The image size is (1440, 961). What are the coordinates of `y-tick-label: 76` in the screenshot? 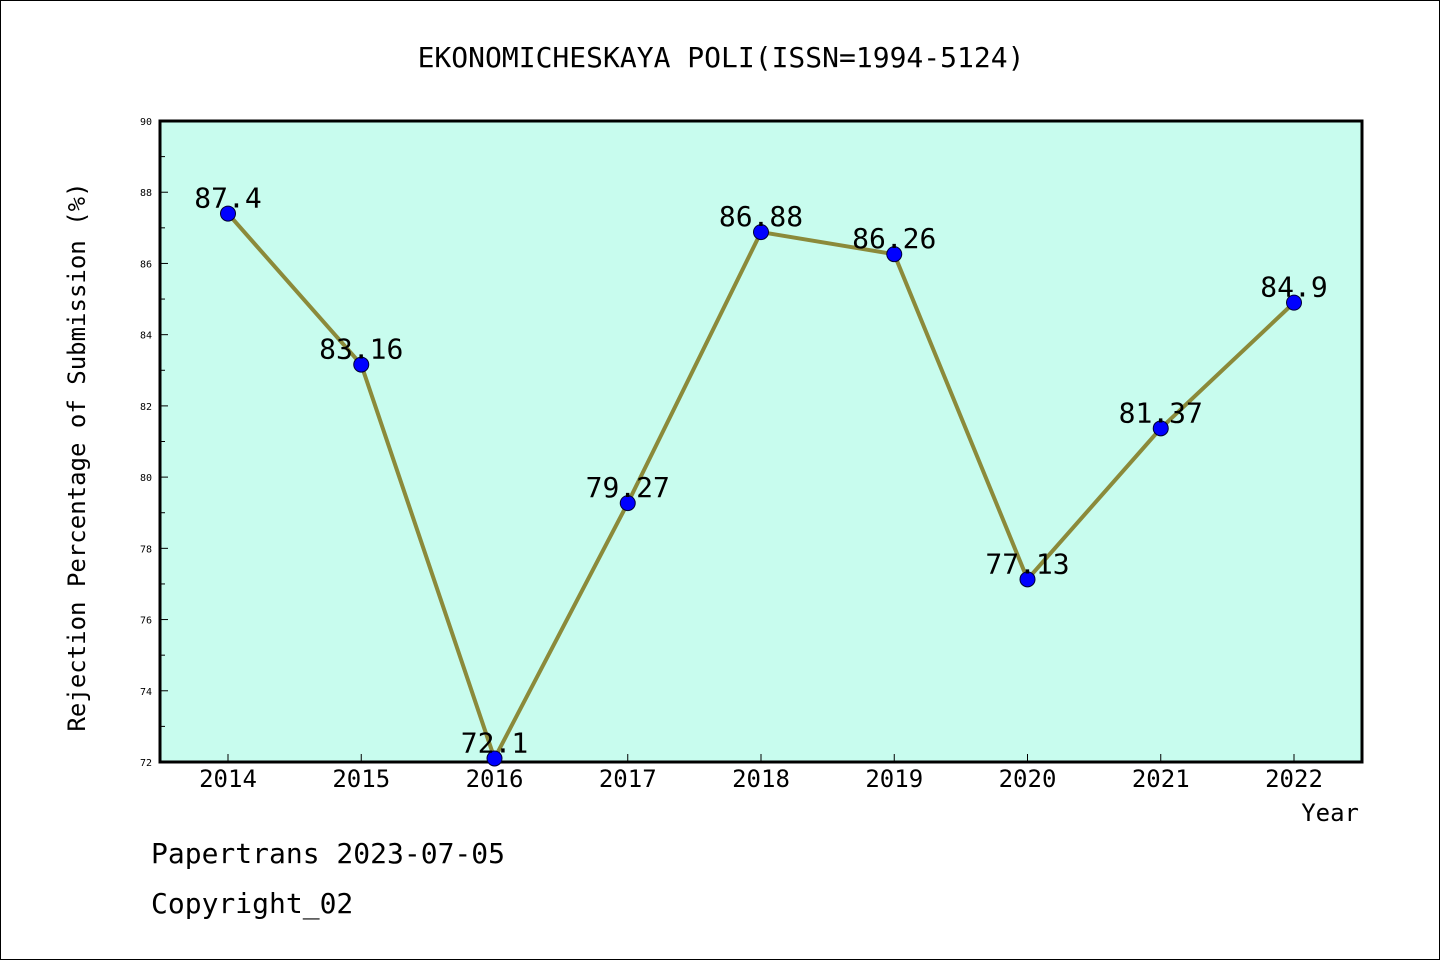 It's located at (146, 621).